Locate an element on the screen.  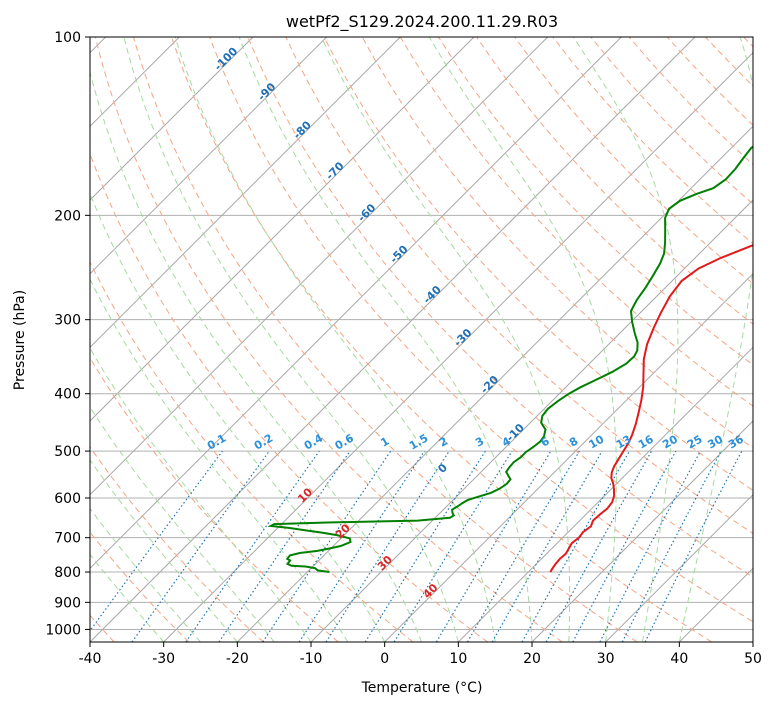
y-tick-label: 300 is located at coordinates (67, 321).